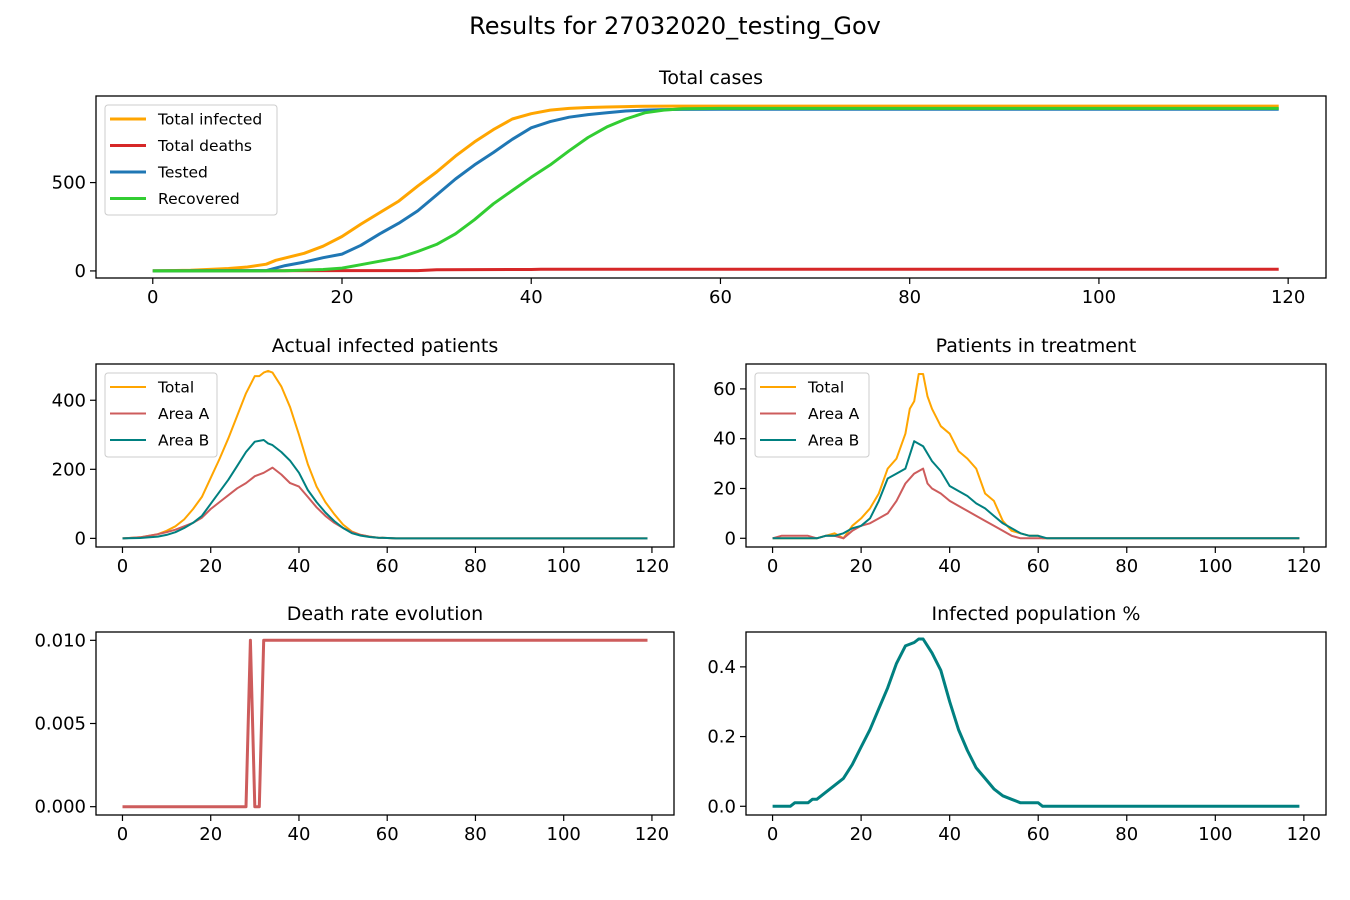  I want to click on chart-title: Infected population %, so click(1036, 614).